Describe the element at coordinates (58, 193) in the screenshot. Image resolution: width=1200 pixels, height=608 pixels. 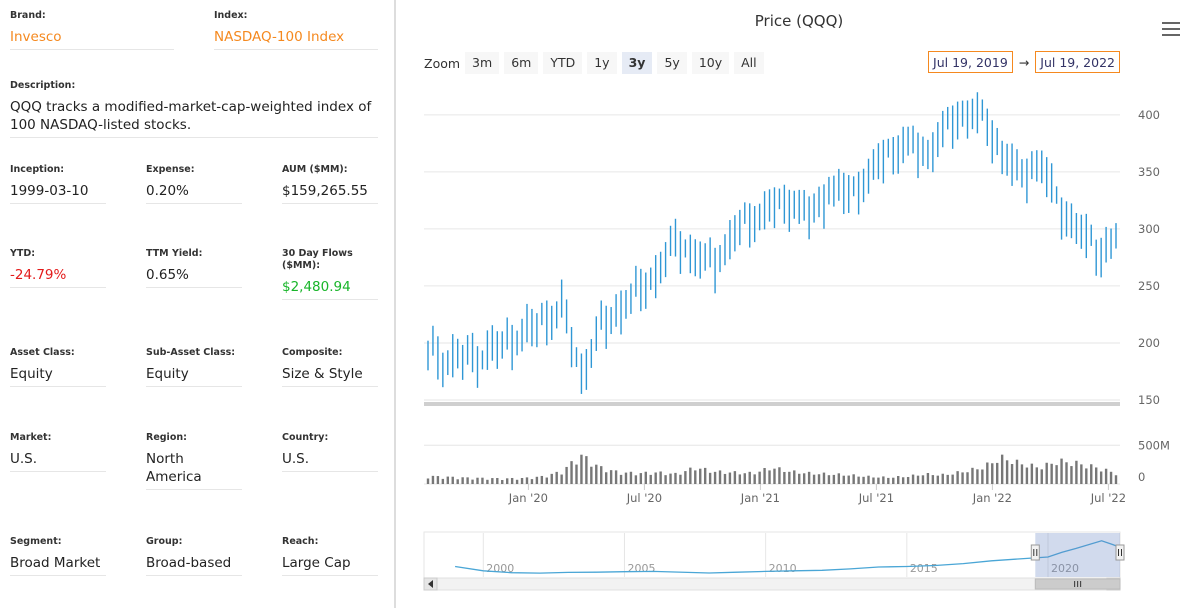
I see `inception-value: 1999-03-10` at that location.